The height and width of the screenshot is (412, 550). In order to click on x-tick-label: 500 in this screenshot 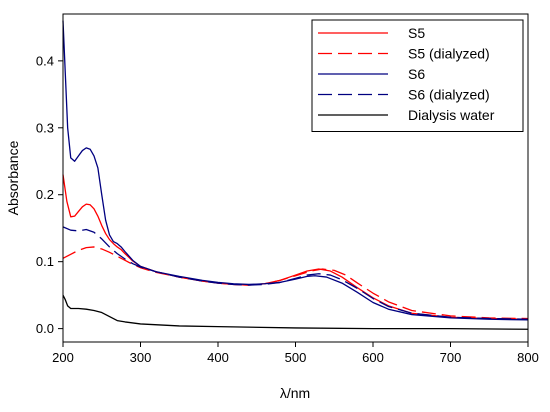, I will do `click(296, 357)`.